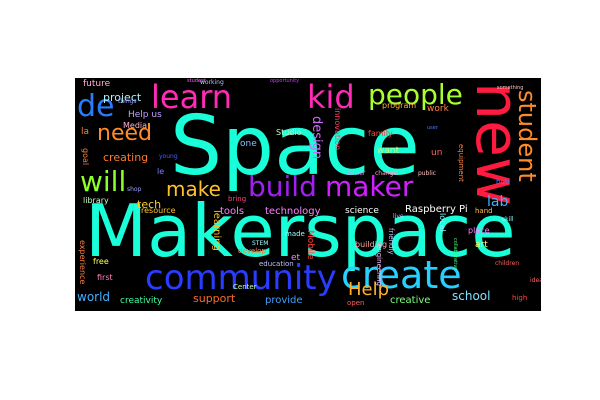  What do you see at coordinates (535, 280) in the screenshot?
I see `word-idea: idea` at bounding box center [535, 280].